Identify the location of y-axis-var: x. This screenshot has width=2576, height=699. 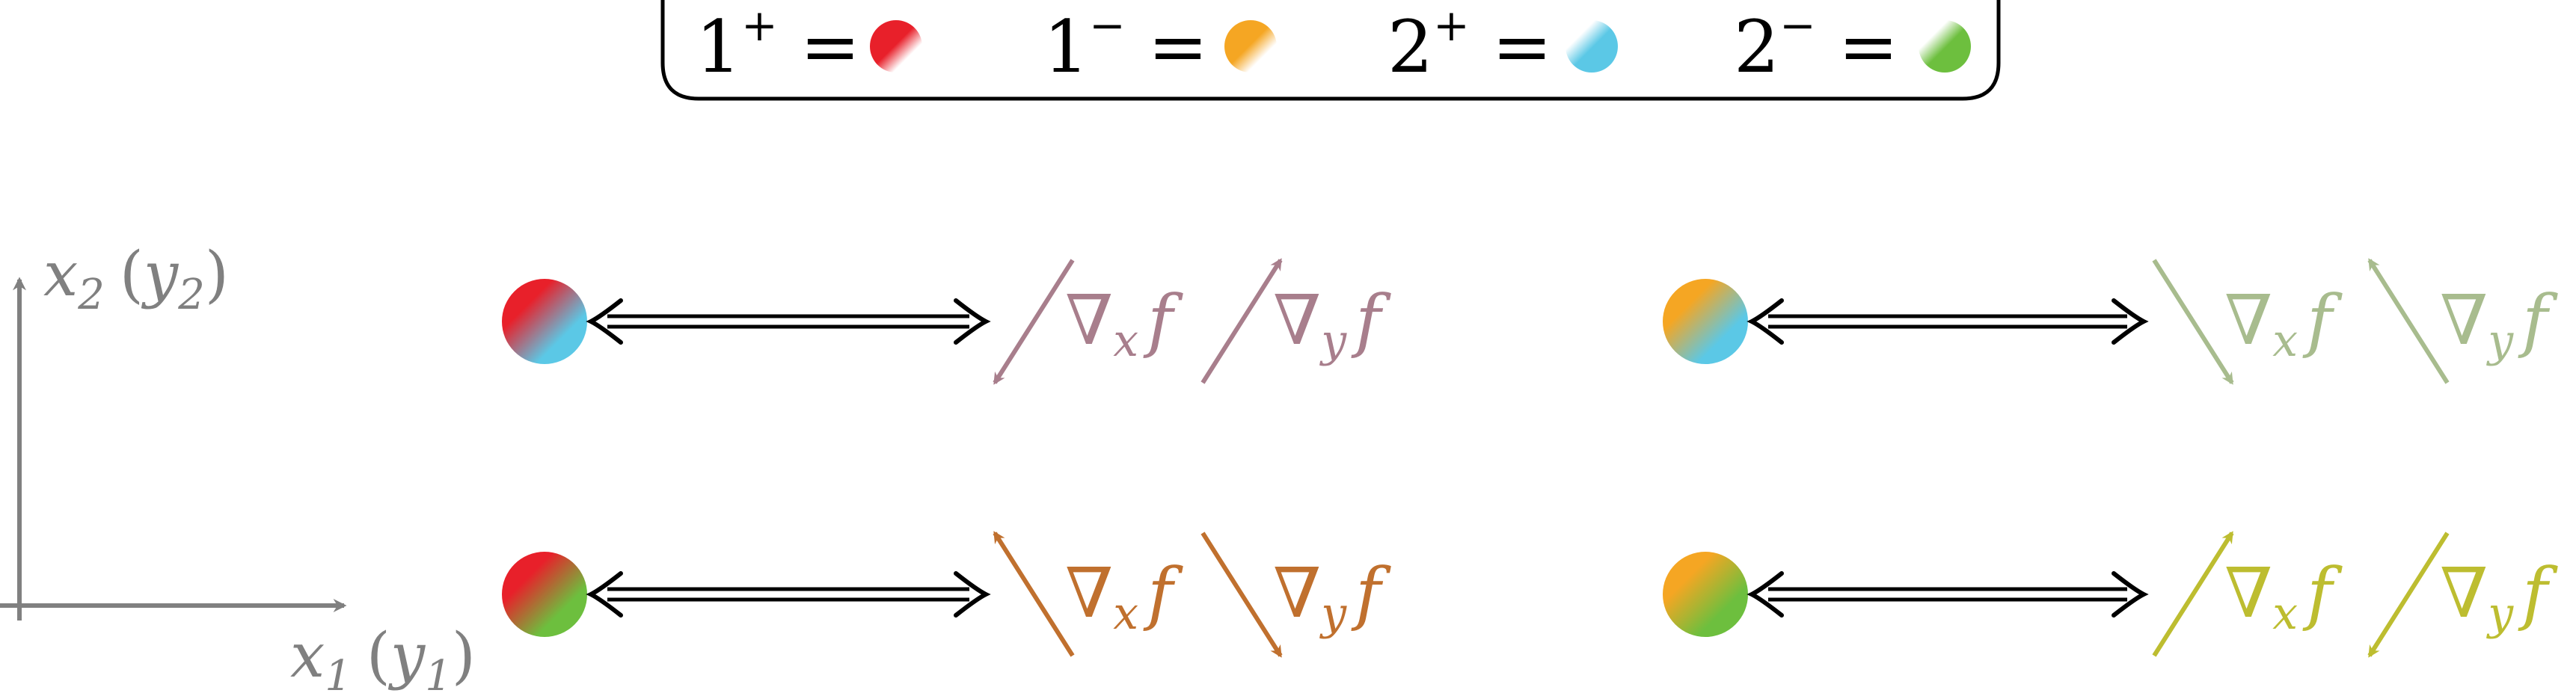
(60, 274).